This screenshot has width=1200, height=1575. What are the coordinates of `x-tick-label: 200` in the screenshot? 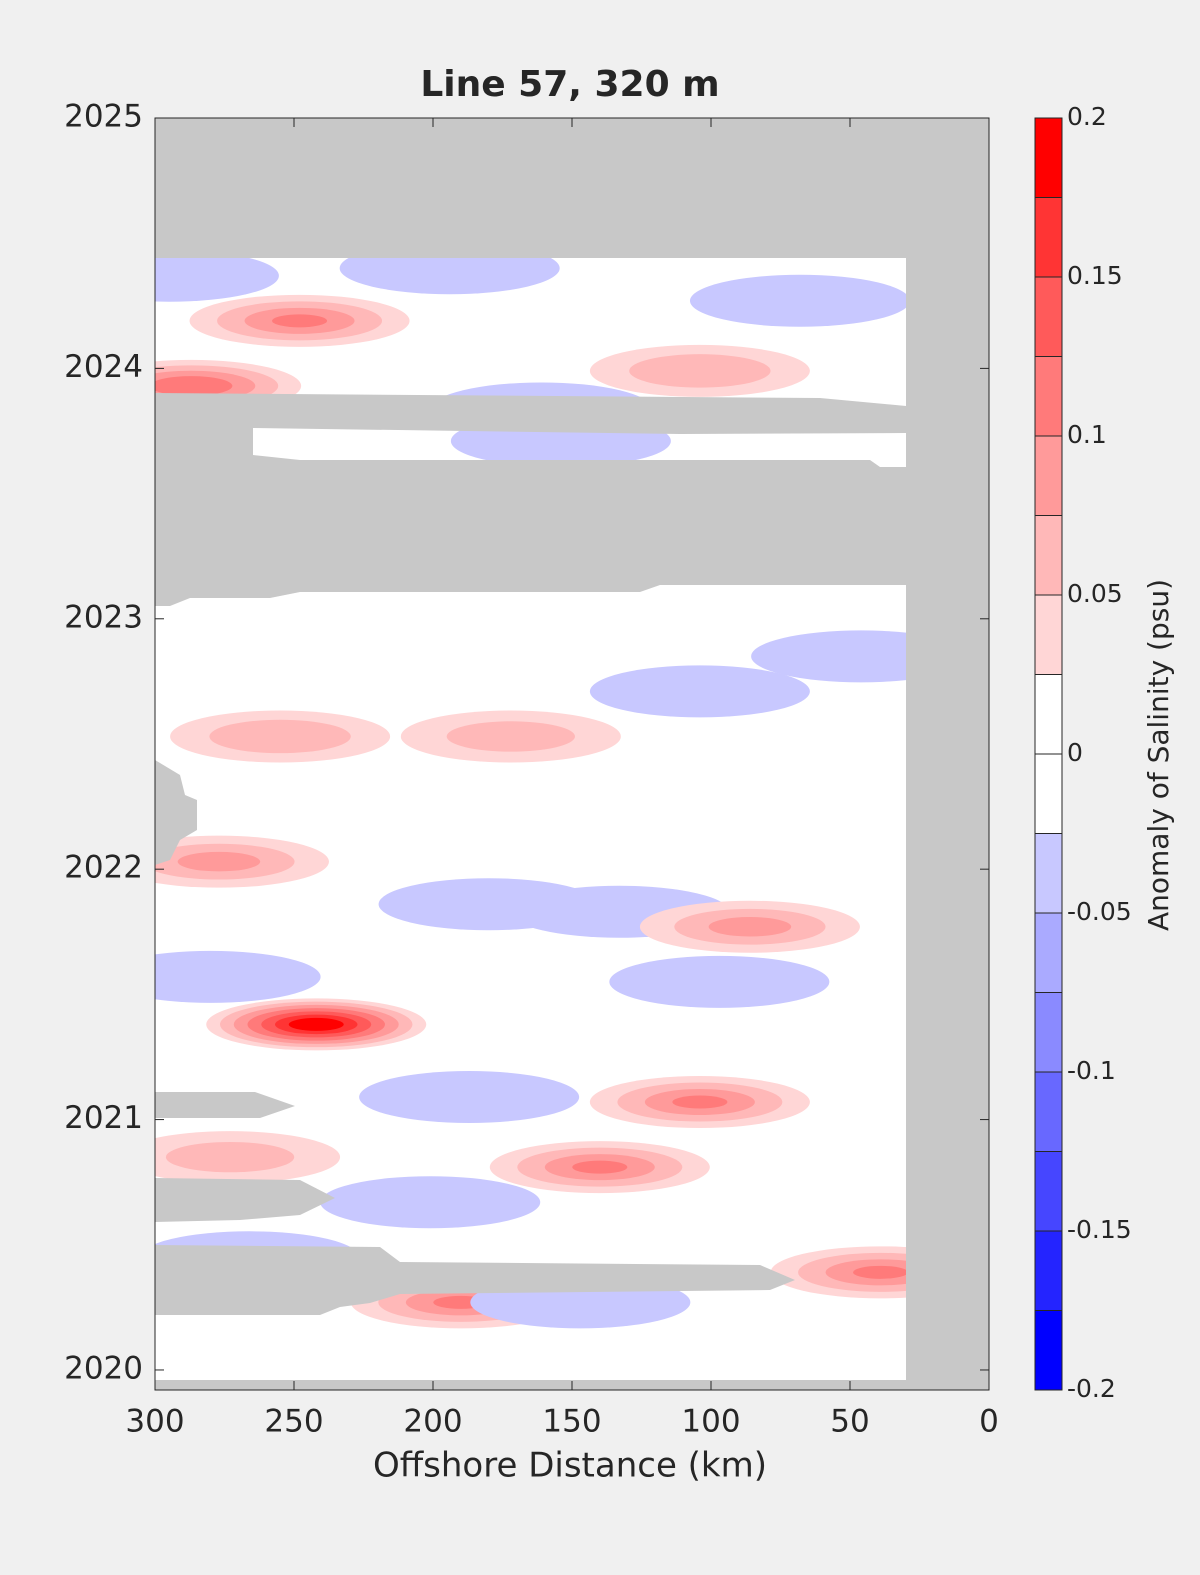 It's located at (432, 1422).